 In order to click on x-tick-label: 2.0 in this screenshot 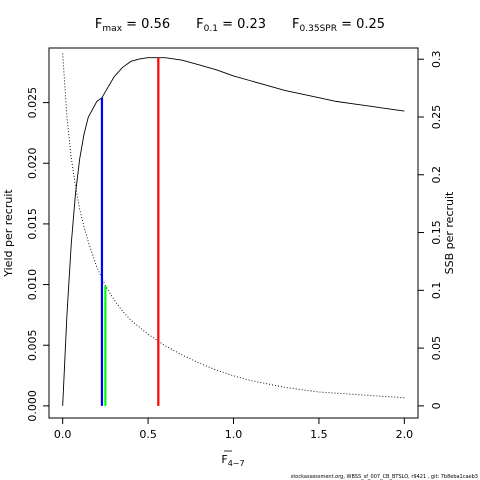, I will do `click(405, 434)`.